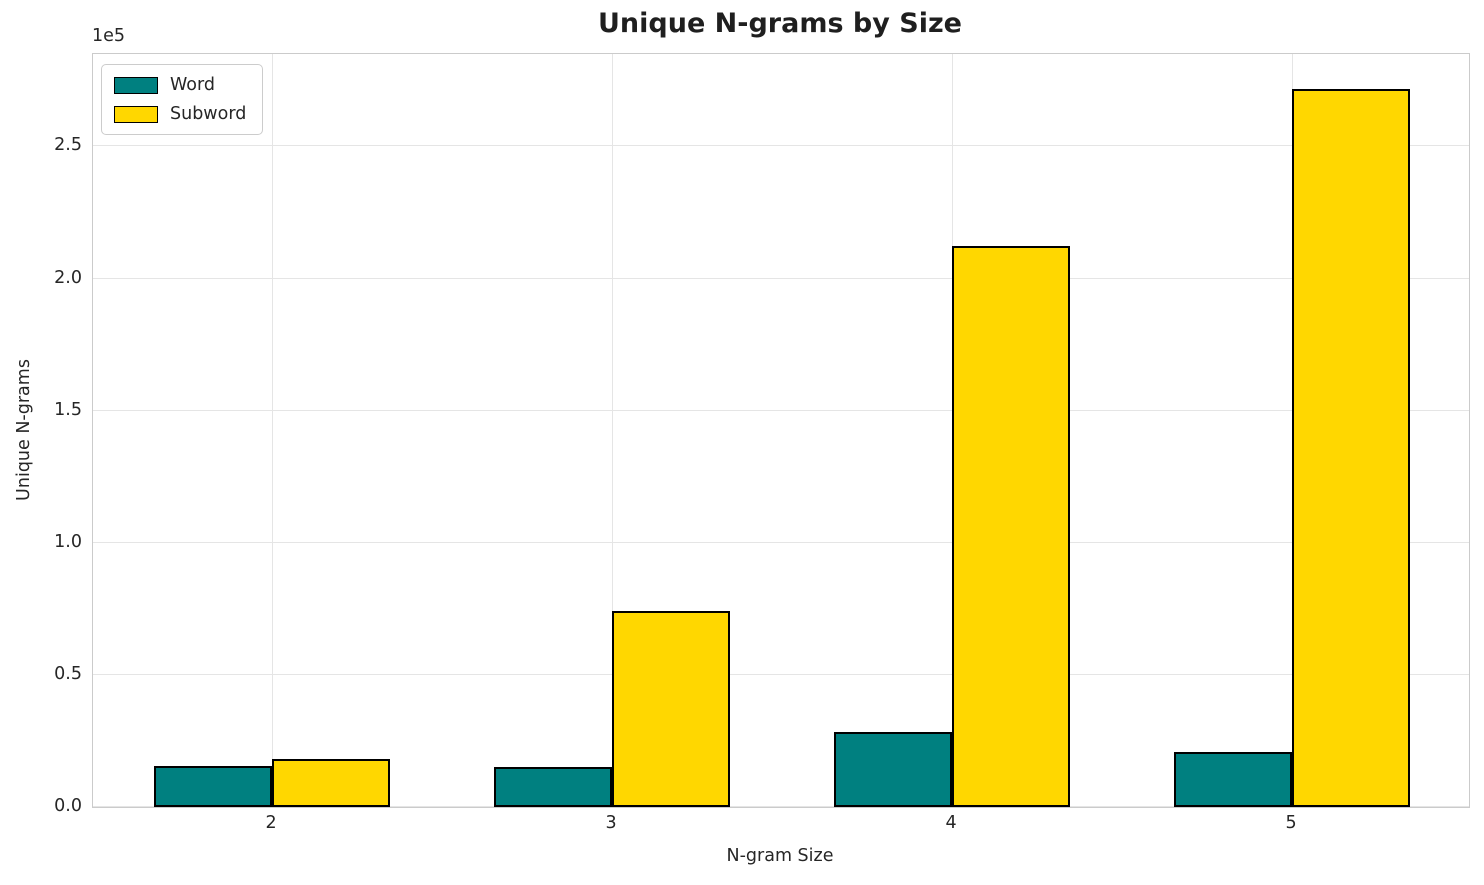  What do you see at coordinates (68, 409) in the screenshot?
I see `y-tick-label: 1.5` at bounding box center [68, 409].